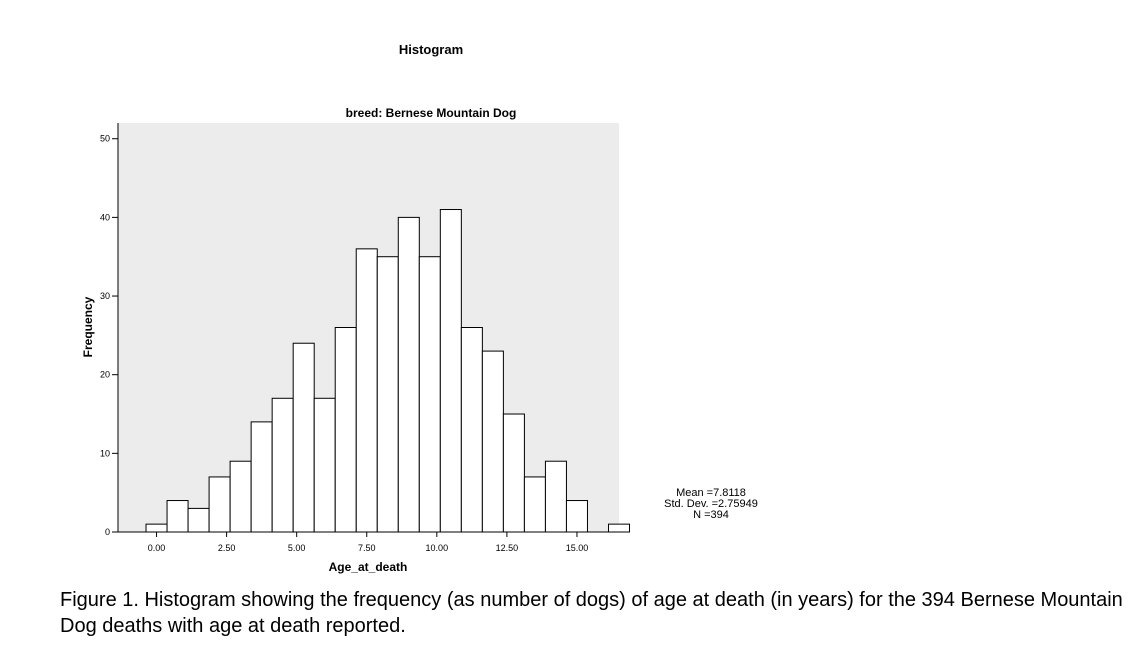 This screenshot has width=1148, height=664. Describe the element at coordinates (368, 567) in the screenshot. I see `x-axis-label: Age_at_death` at that location.